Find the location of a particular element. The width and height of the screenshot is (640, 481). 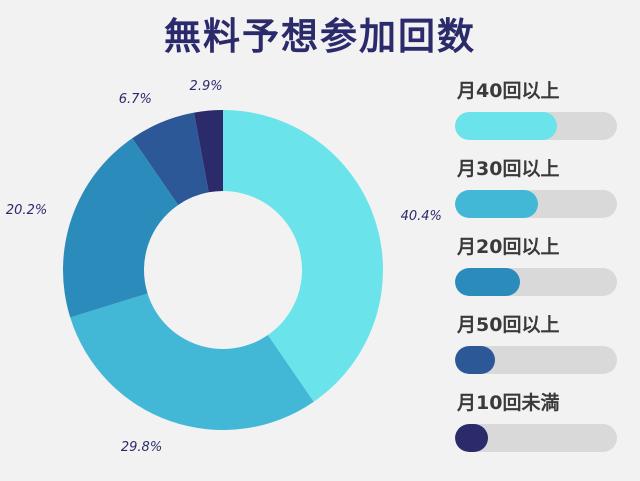

legend-item-3: 月50回以上 is located at coordinates (540, 345).